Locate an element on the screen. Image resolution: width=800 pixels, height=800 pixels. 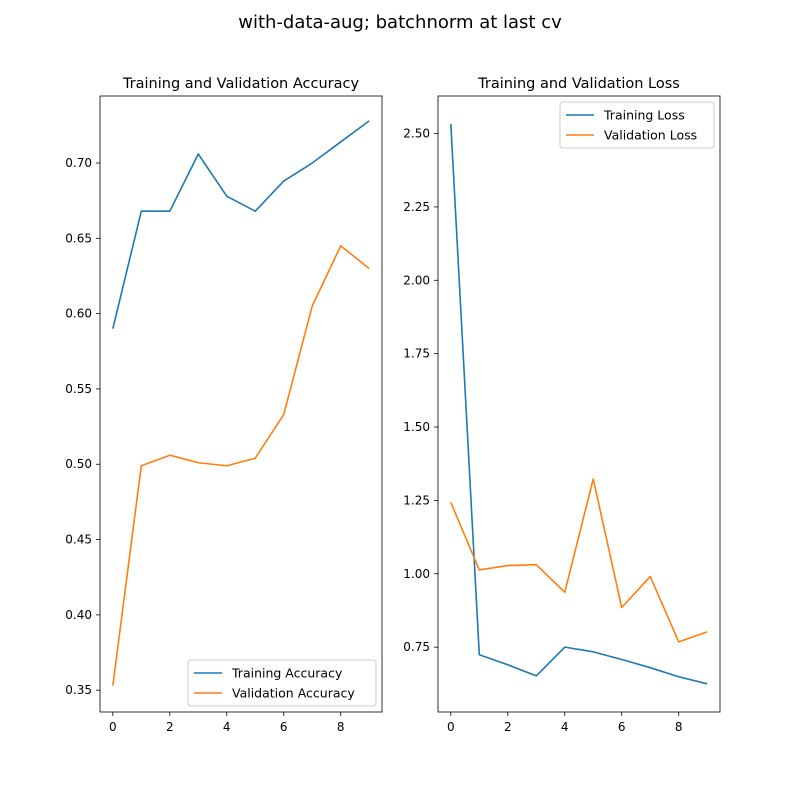
legend: Training Loss Validation Loss is located at coordinates (637, 125).